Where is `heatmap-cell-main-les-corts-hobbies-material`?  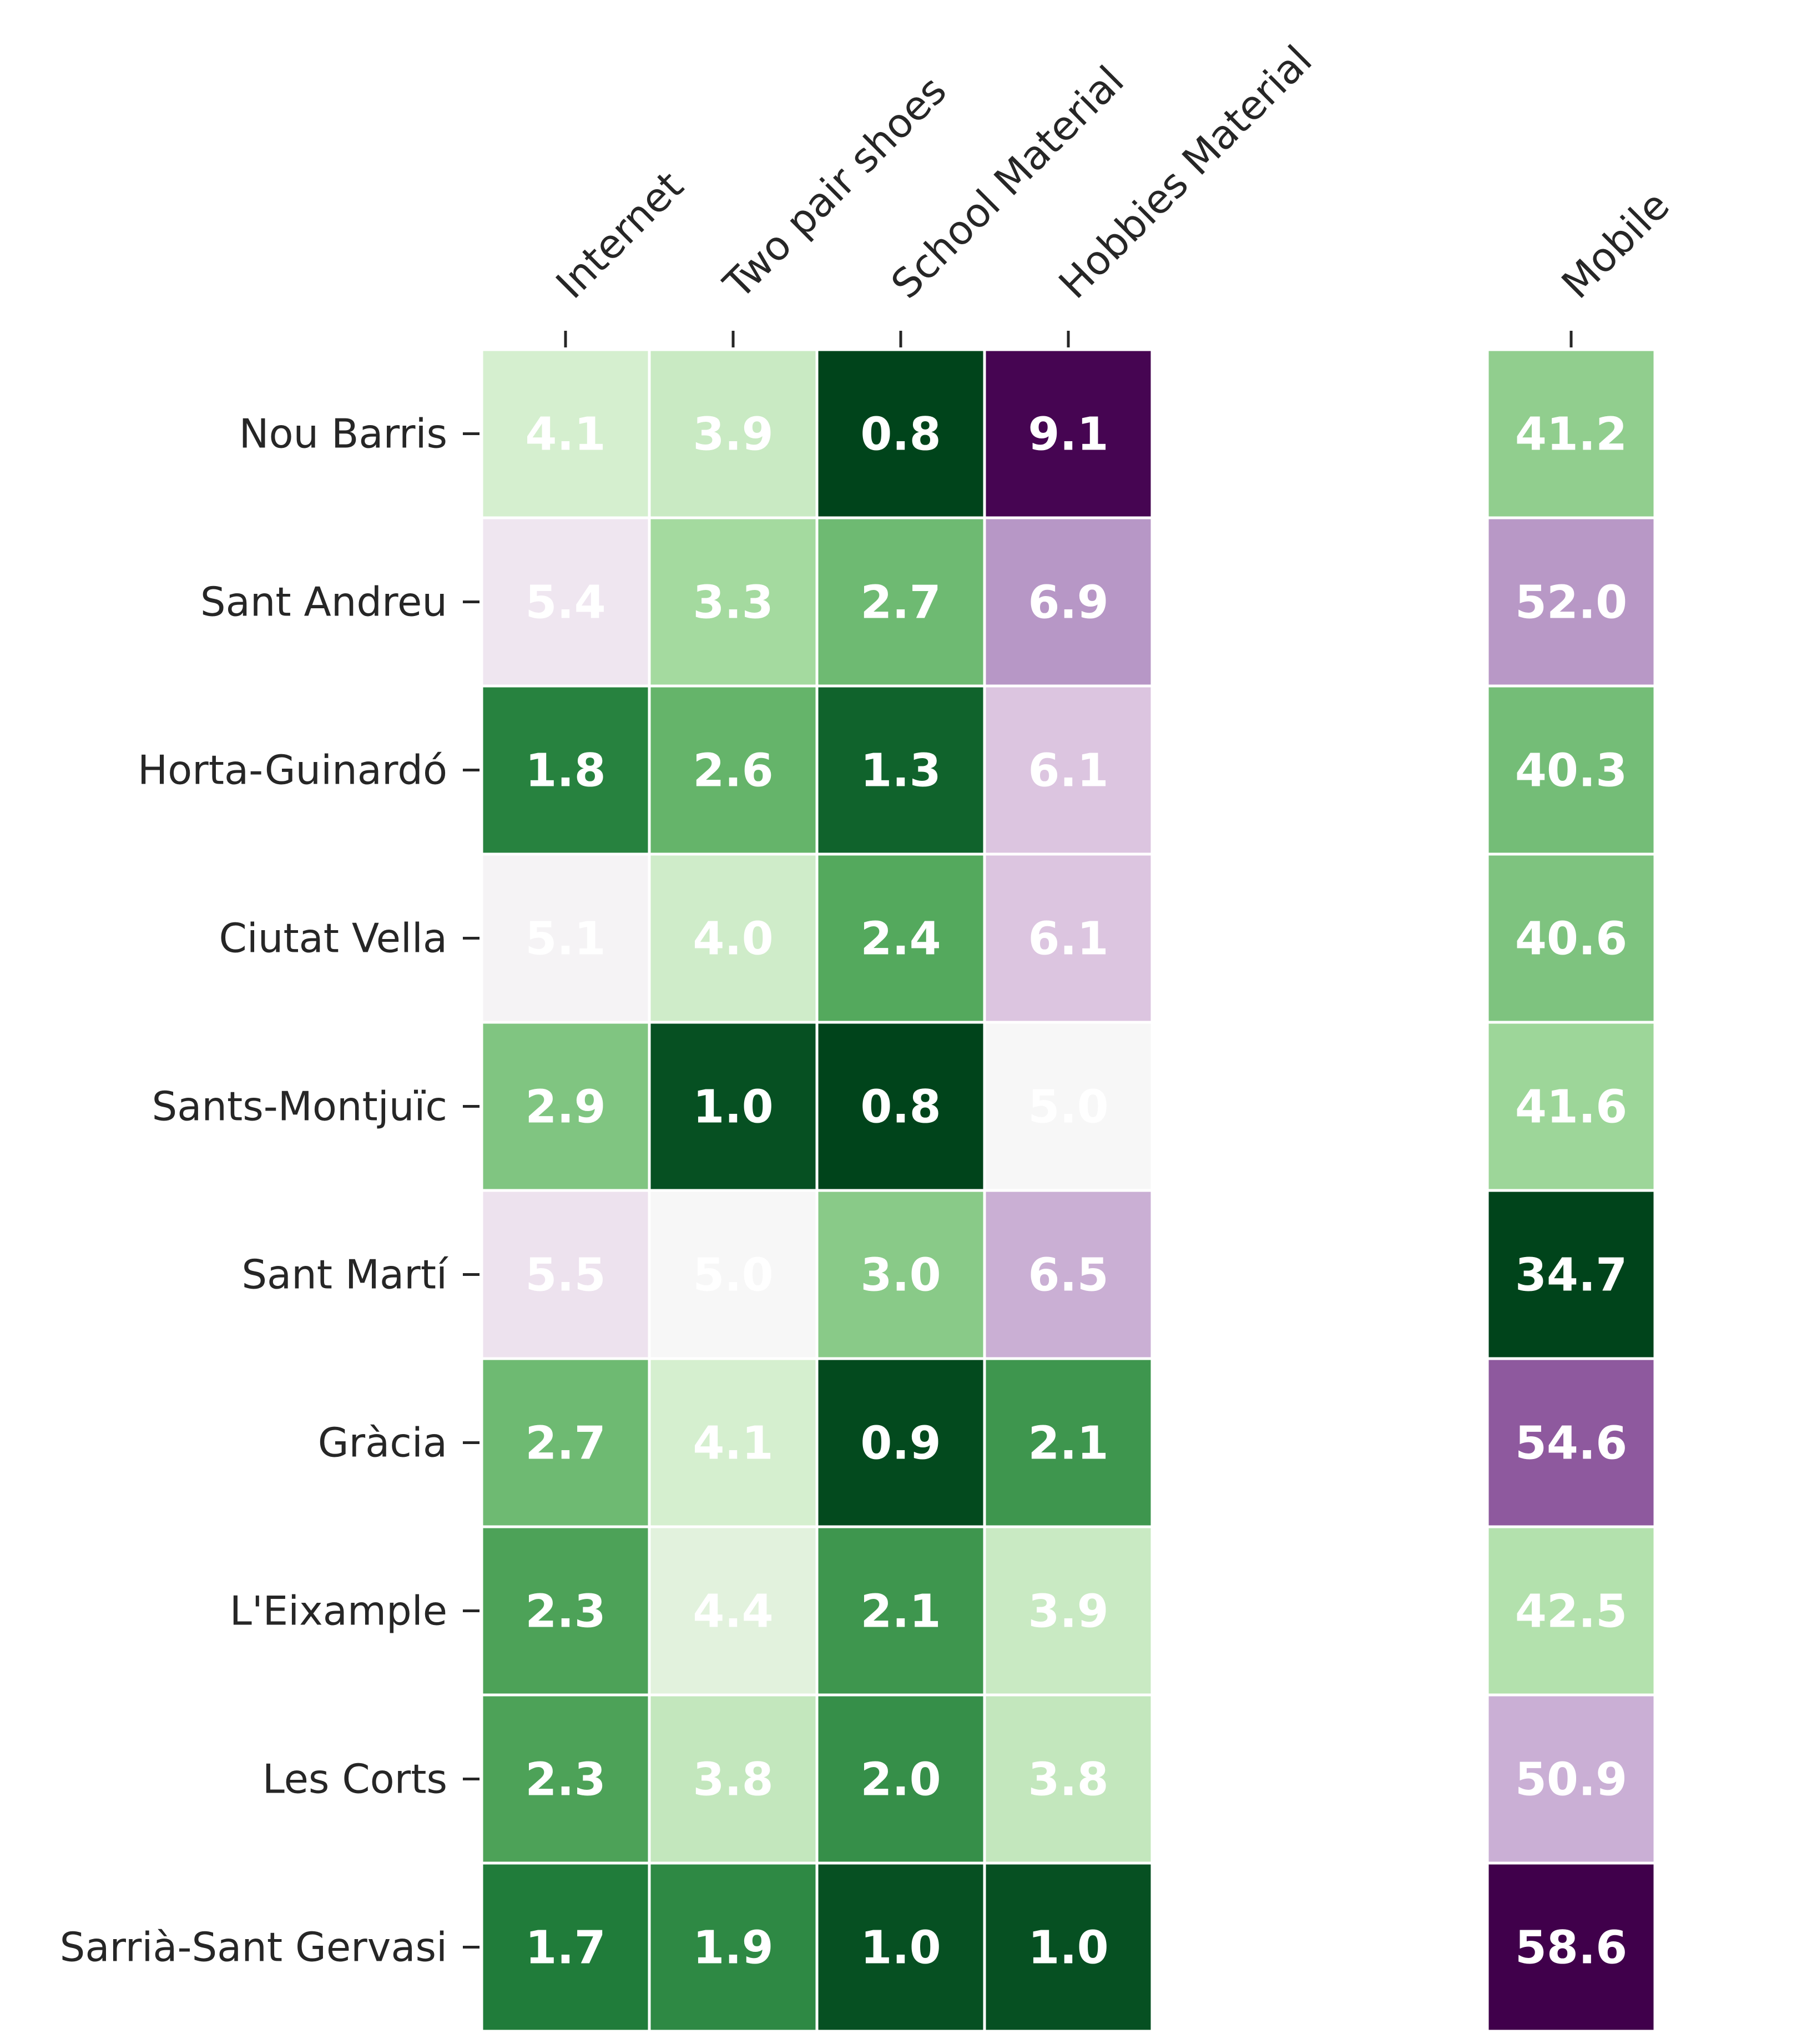
heatmap-cell-main-les-corts-hobbies-material is located at coordinates (1068, 1779).